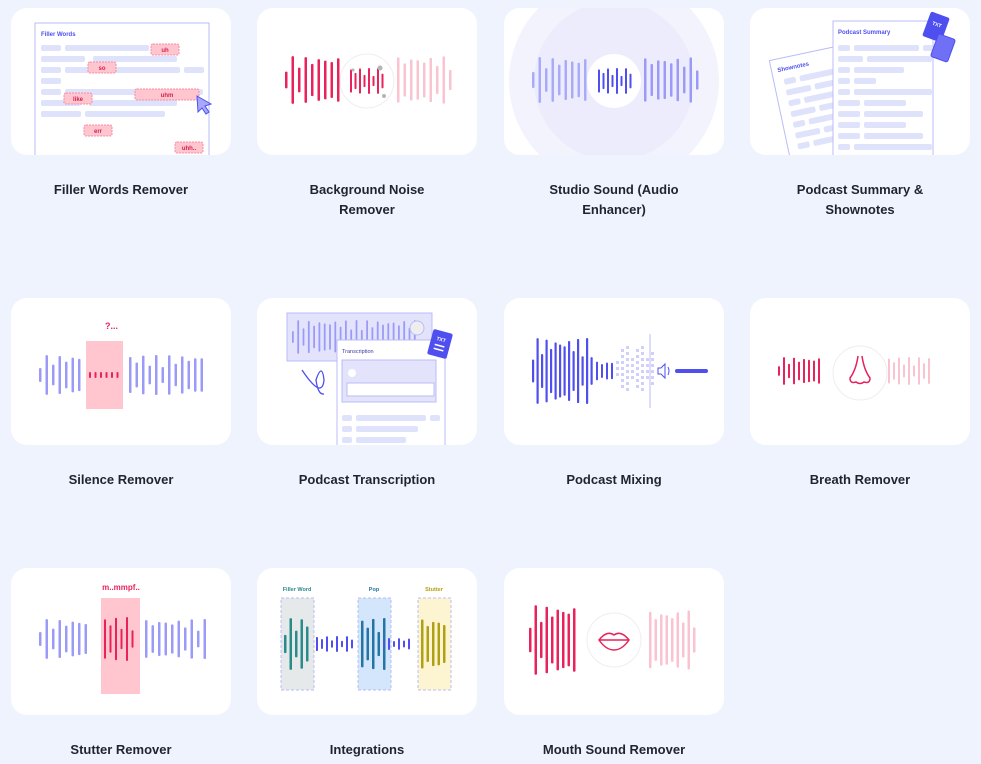 The height and width of the screenshot is (764, 981). I want to click on filler-tag, so click(165, 49).